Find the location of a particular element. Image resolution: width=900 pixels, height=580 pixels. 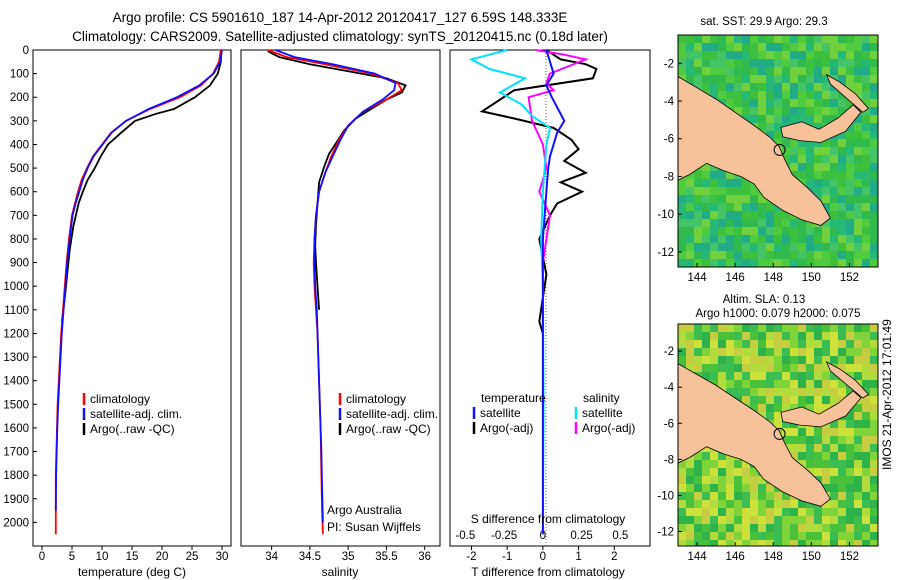

x-tick-label: 25 is located at coordinates (192, 557).